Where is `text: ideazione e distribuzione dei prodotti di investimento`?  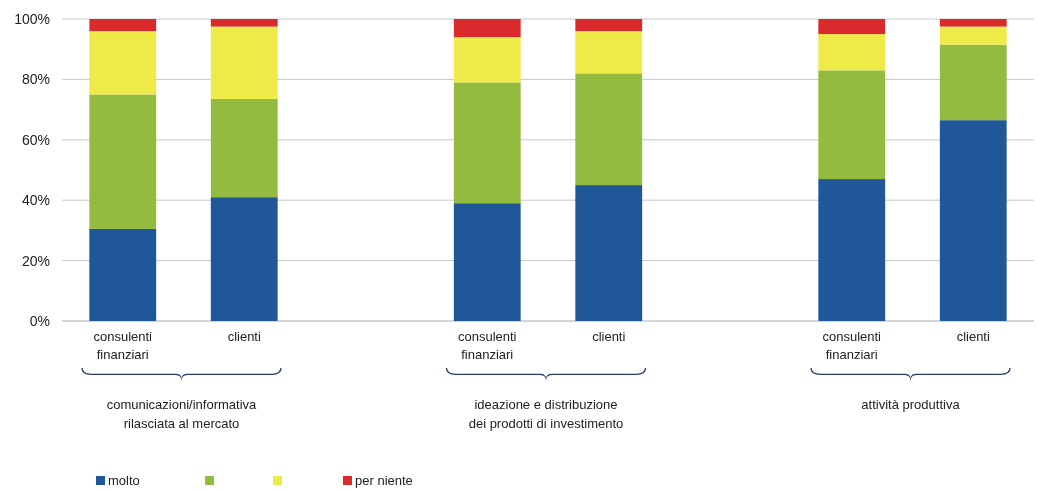 text: ideazione e distribuzione dei prodotti di investimento is located at coordinates (546, 414).